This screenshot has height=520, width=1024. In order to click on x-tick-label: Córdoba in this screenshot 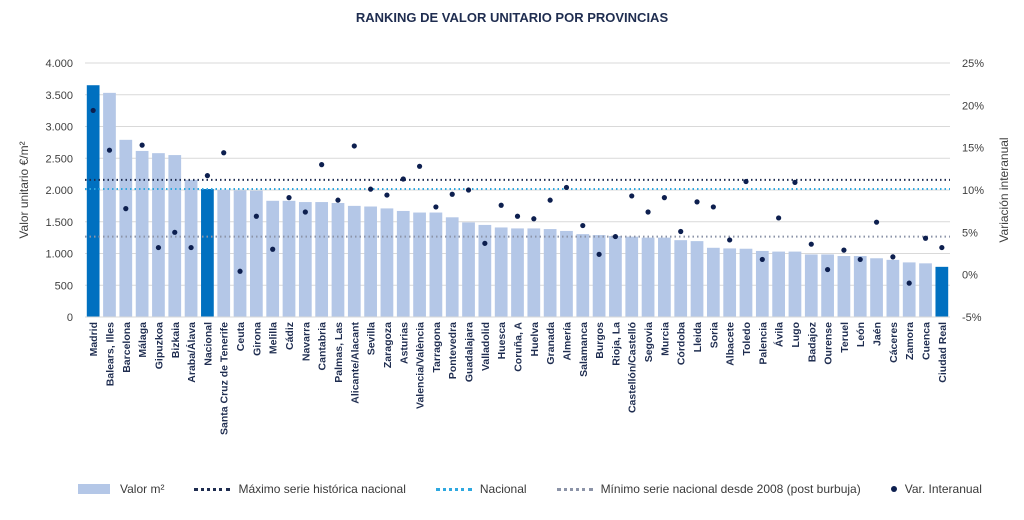, I will do `click(682, 343)`.